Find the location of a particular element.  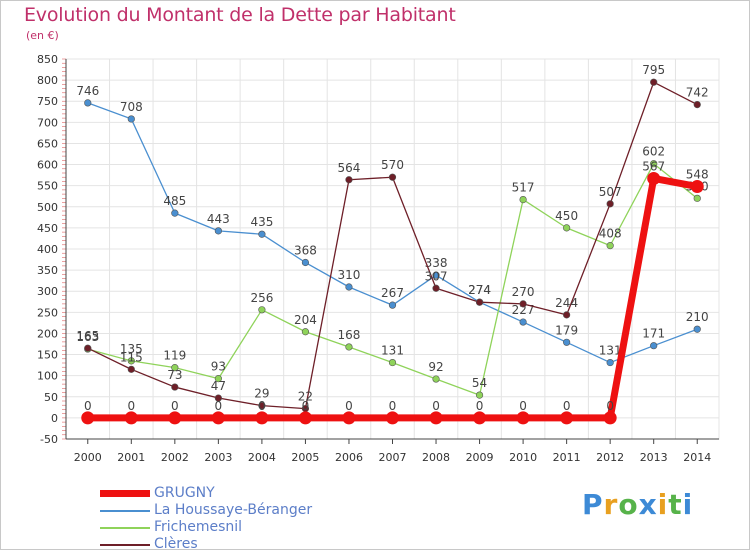

data-label: 163 is located at coordinates (87, 337).